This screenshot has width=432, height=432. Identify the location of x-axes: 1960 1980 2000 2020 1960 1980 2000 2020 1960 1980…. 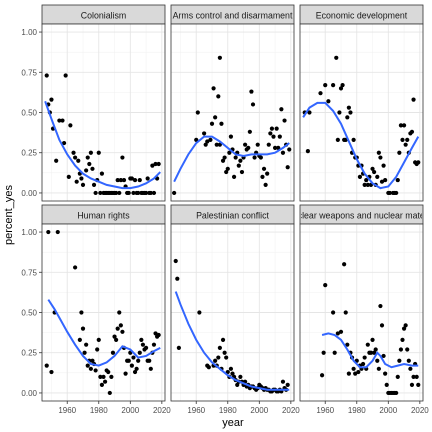
(243, 408).